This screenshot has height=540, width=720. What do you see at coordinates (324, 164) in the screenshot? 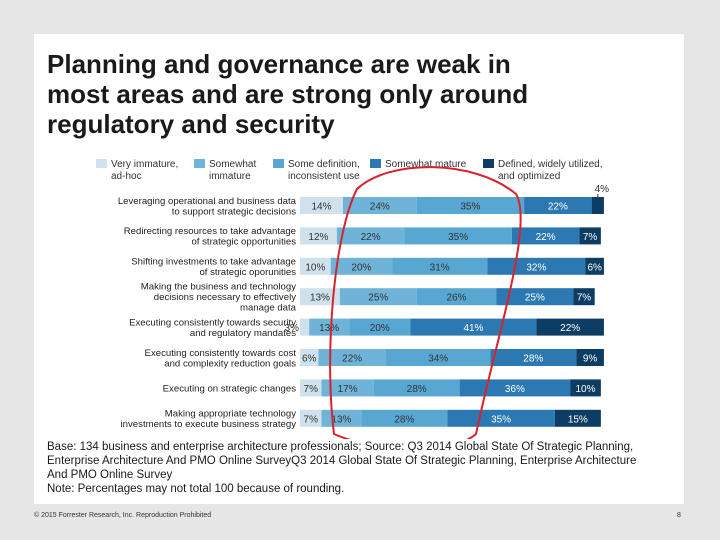
I see `legend-label: Some definition,` at bounding box center [324, 164].